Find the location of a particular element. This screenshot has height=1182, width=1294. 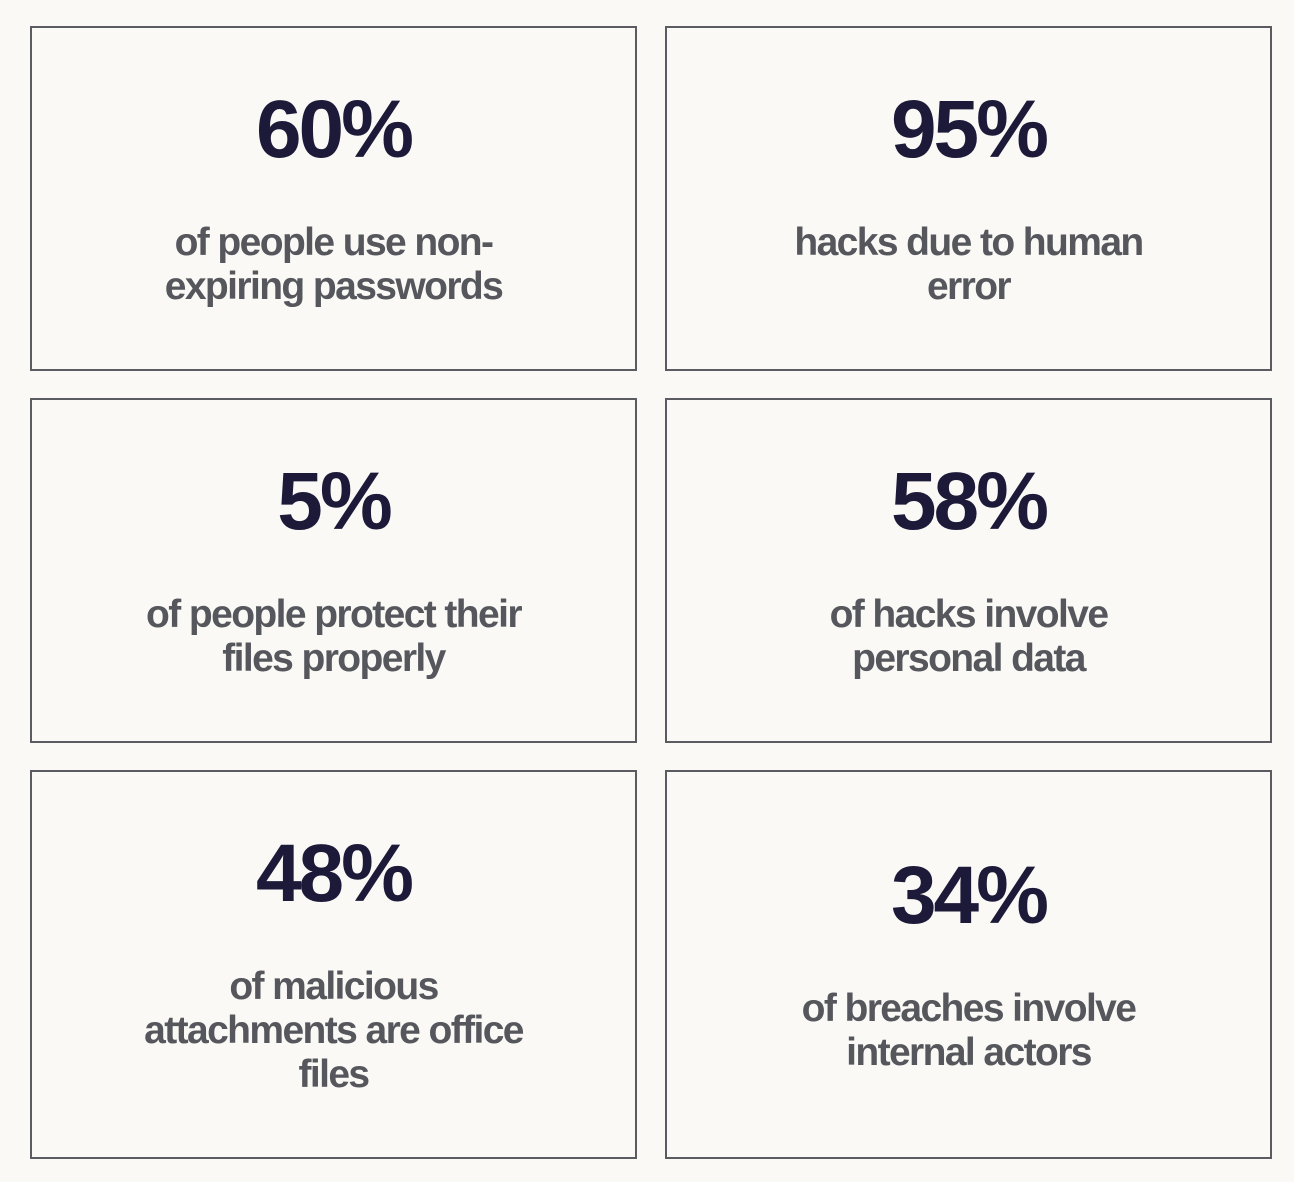

stat-description: of malicious attachments are office files is located at coordinates (334, 1030).